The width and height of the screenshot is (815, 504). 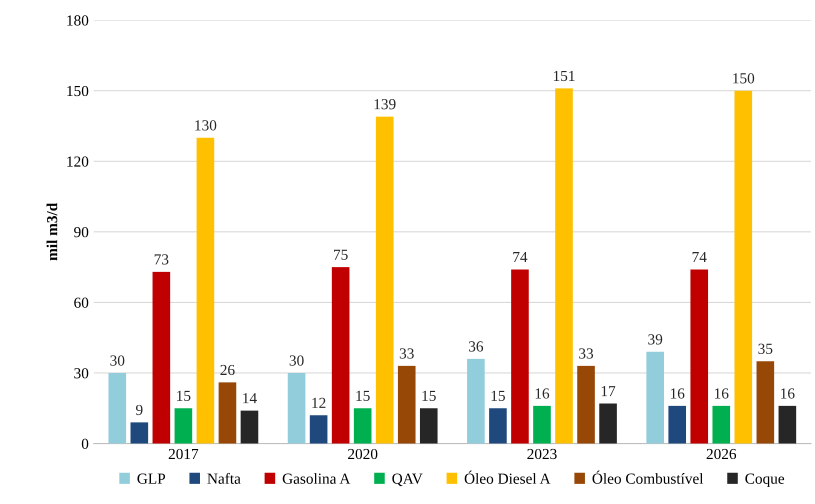 I want to click on x-tick-label: 2017, so click(x=183, y=454).